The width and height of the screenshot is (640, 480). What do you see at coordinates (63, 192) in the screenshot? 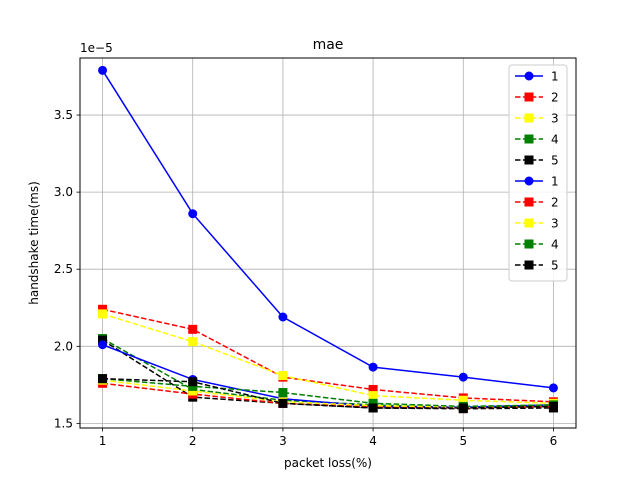
I see `y-tick-label: 3.0` at bounding box center [63, 192].